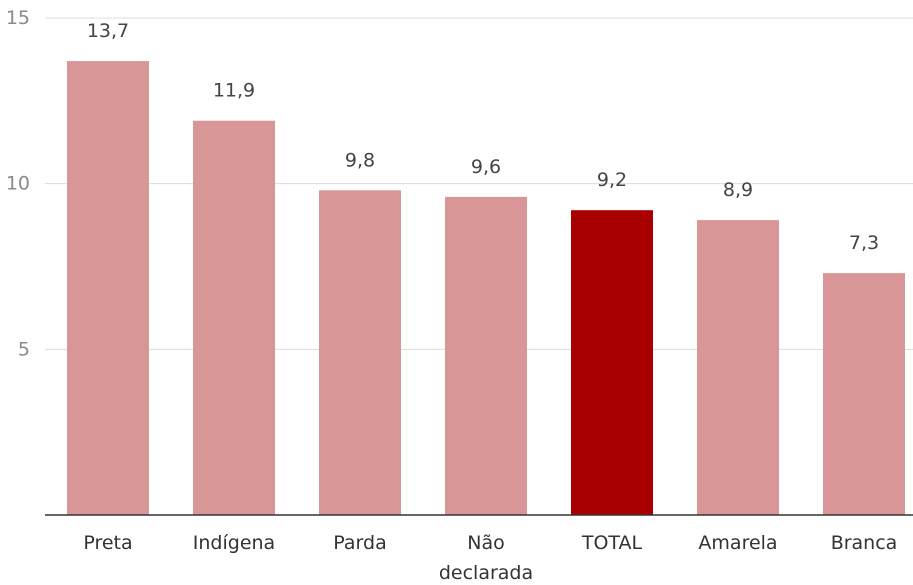 The width and height of the screenshot is (913, 585). Describe the element at coordinates (864, 394) in the screenshot. I see `bar-branca` at that location.